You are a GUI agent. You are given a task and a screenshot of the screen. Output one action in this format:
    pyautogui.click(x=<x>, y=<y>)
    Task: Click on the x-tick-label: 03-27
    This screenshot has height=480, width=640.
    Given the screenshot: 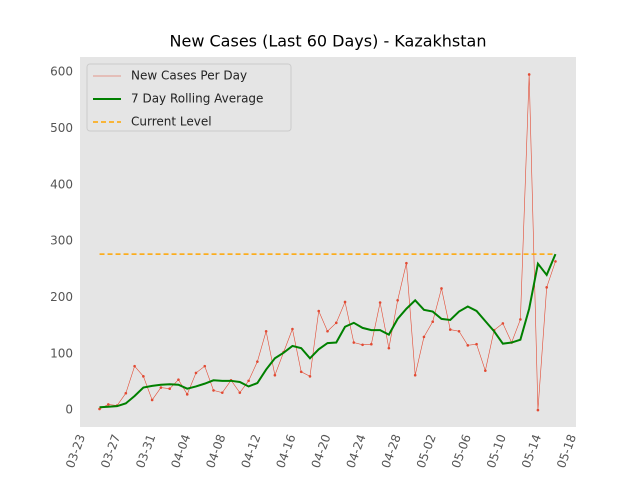 What is the action you would take?
    pyautogui.click(x=110, y=451)
    